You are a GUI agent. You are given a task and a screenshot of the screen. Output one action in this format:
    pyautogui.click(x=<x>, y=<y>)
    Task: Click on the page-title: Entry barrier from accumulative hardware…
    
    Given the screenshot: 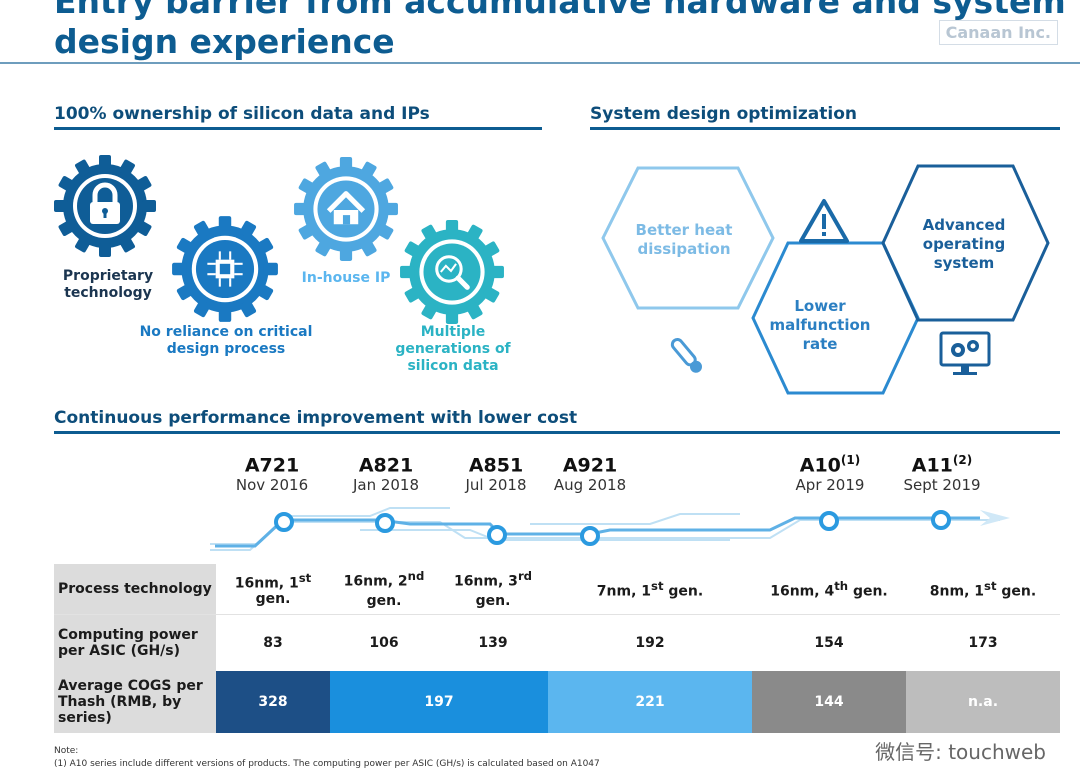 What is the action you would take?
    pyautogui.click(x=560, y=30)
    